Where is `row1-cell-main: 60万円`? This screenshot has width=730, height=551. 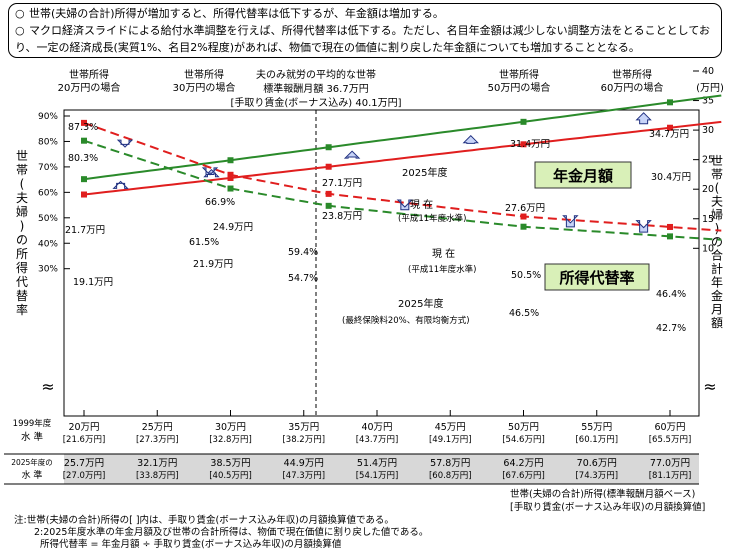 row1-cell-main: 60万円 is located at coordinates (669, 427).